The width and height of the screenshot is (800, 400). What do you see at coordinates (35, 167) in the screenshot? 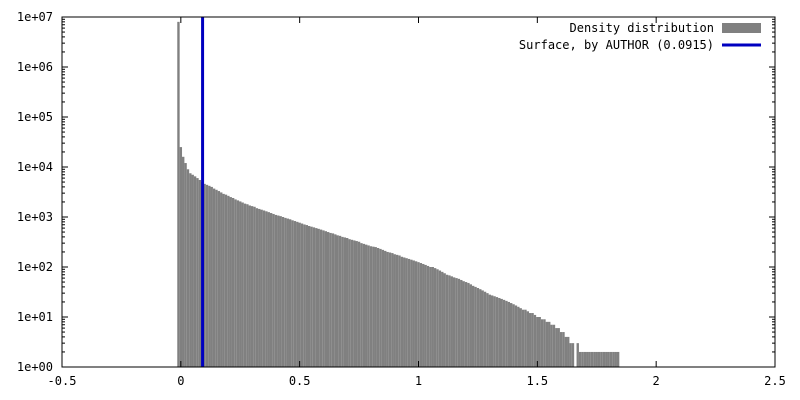
I see `y-tick-label: 1e+04` at bounding box center [35, 167].